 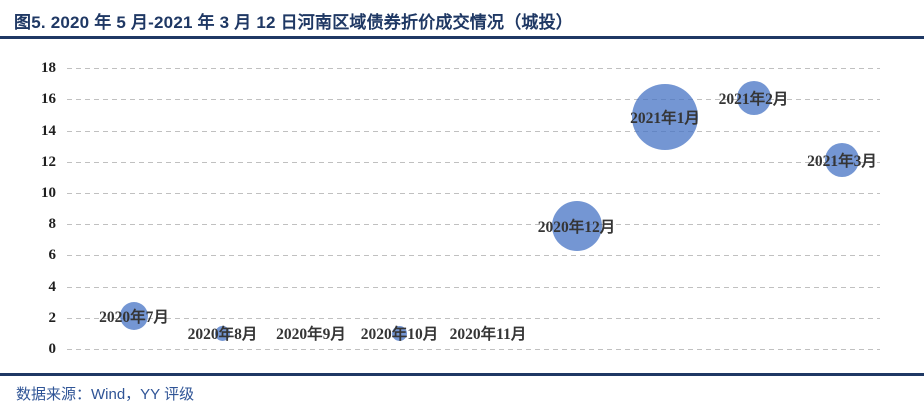 I want to click on point-label-2021-01: 2021年1月, so click(x=665, y=118).